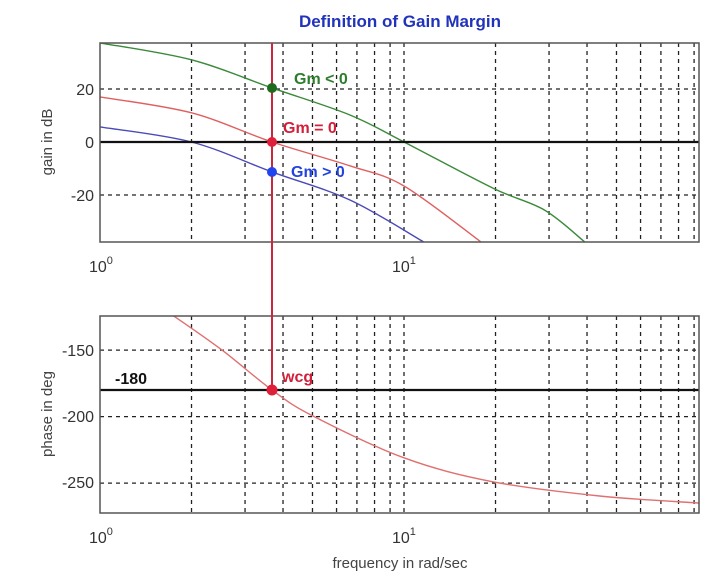 Image resolution: width=720 pixels, height=582 pixels. I want to click on phase-tick-neg250: -250, so click(78, 483).